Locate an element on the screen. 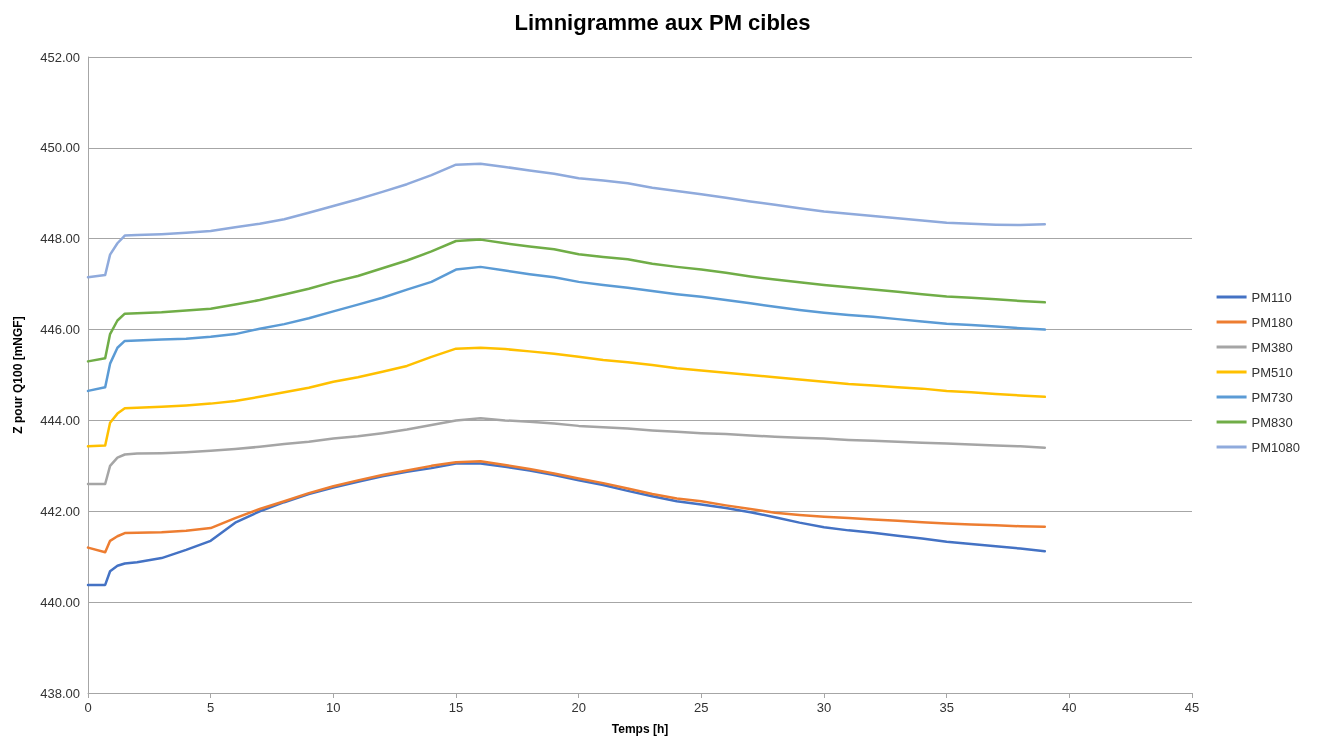  x-tick-label: 35 is located at coordinates (946, 707).